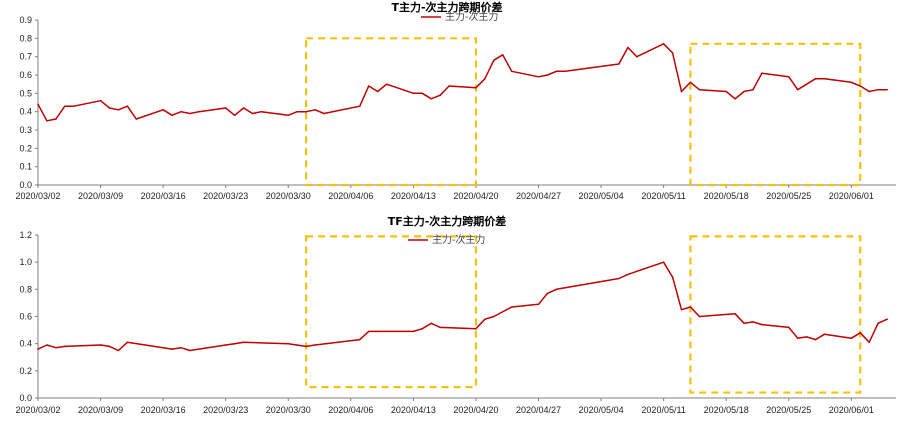 Image resolution: width=900 pixels, height=430 pixels. Describe the element at coordinates (475, 196) in the screenshot. I see `x-tick-label: 2020/04/20` at that location.